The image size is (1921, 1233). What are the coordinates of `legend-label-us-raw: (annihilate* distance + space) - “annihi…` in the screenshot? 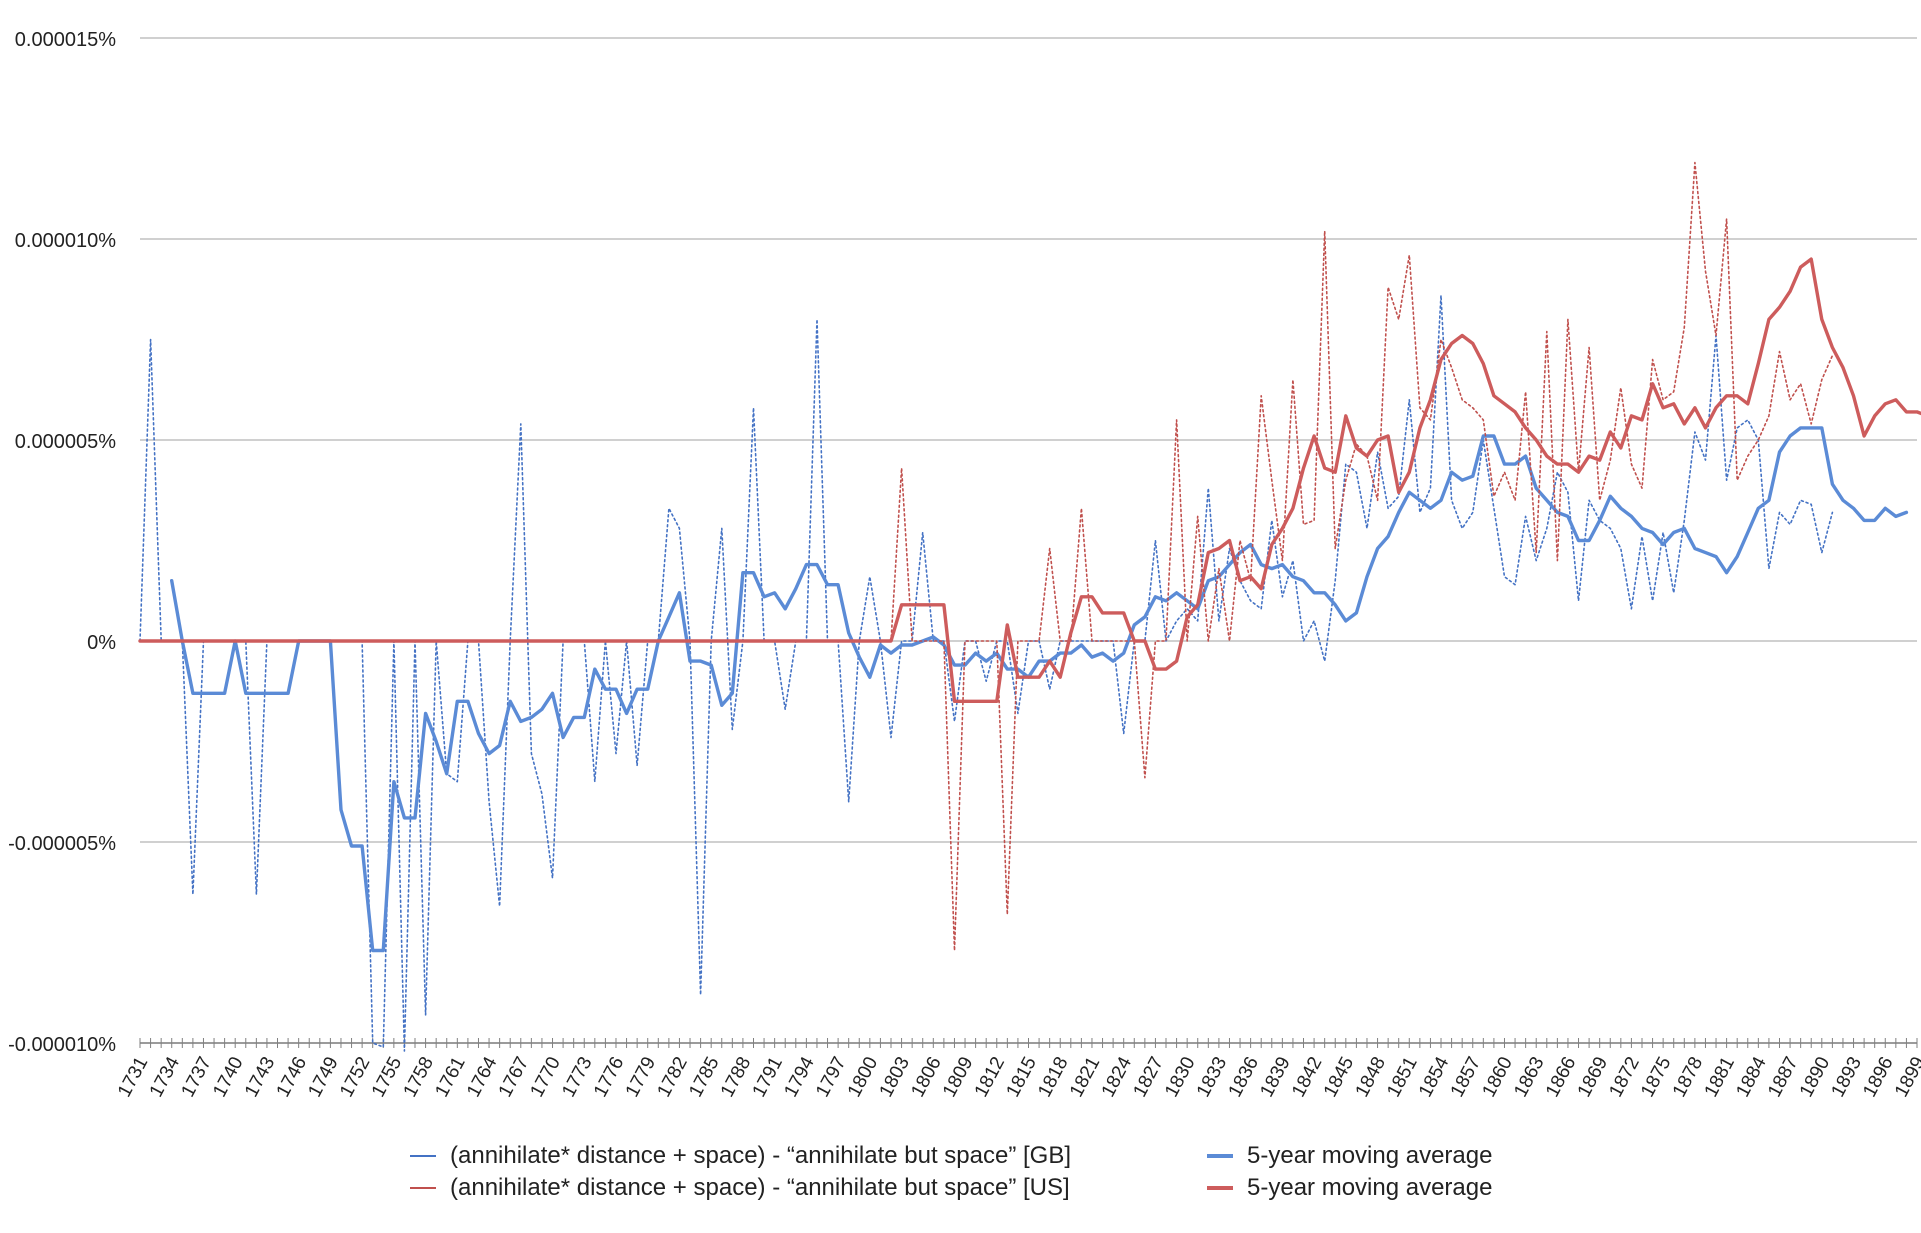 It's located at (760, 1187).